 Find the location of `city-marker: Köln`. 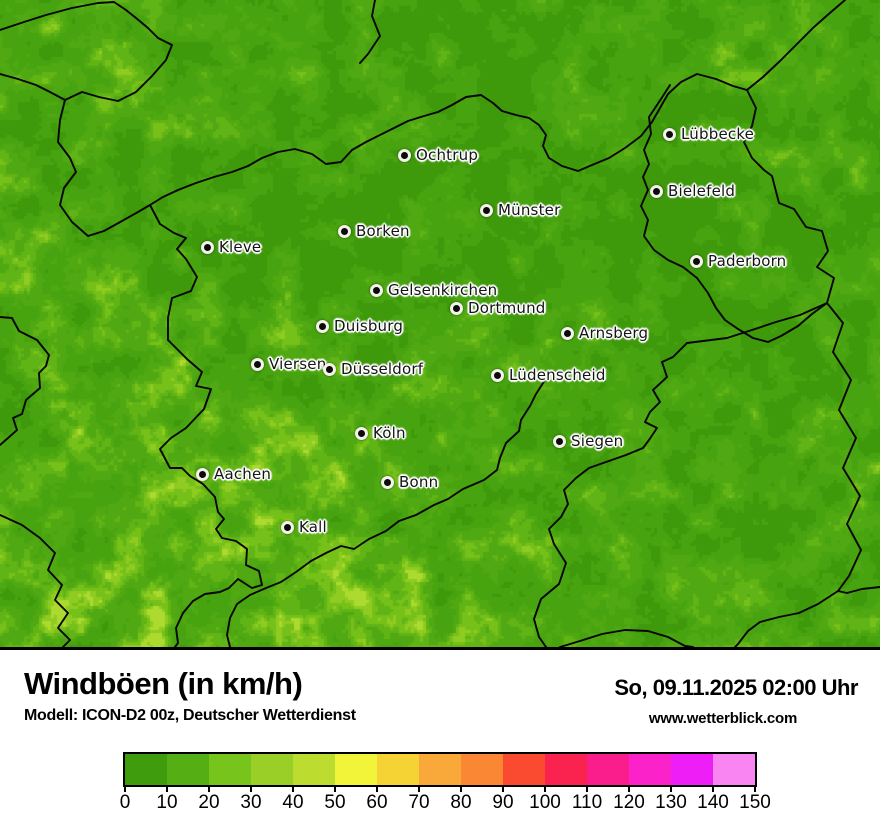

city-marker: Köln is located at coordinates (380, 433).